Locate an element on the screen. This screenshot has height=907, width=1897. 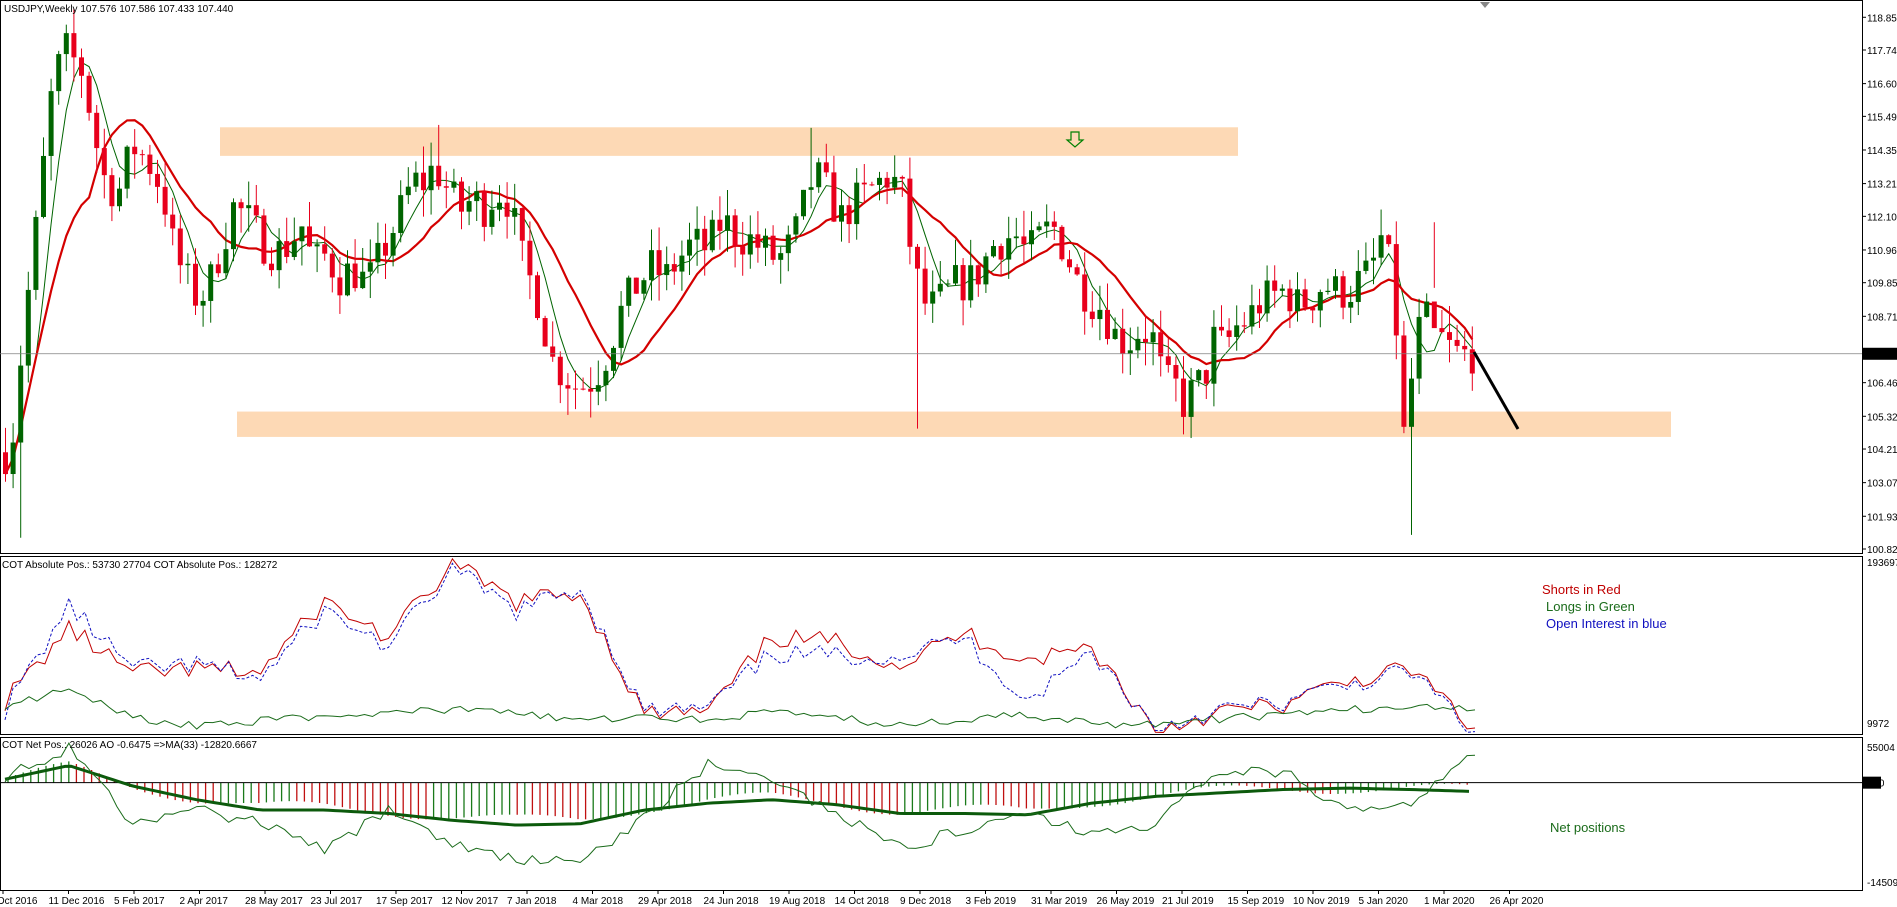
time-label: 10 Nov 2019 is located at coordinates (1321, 901).